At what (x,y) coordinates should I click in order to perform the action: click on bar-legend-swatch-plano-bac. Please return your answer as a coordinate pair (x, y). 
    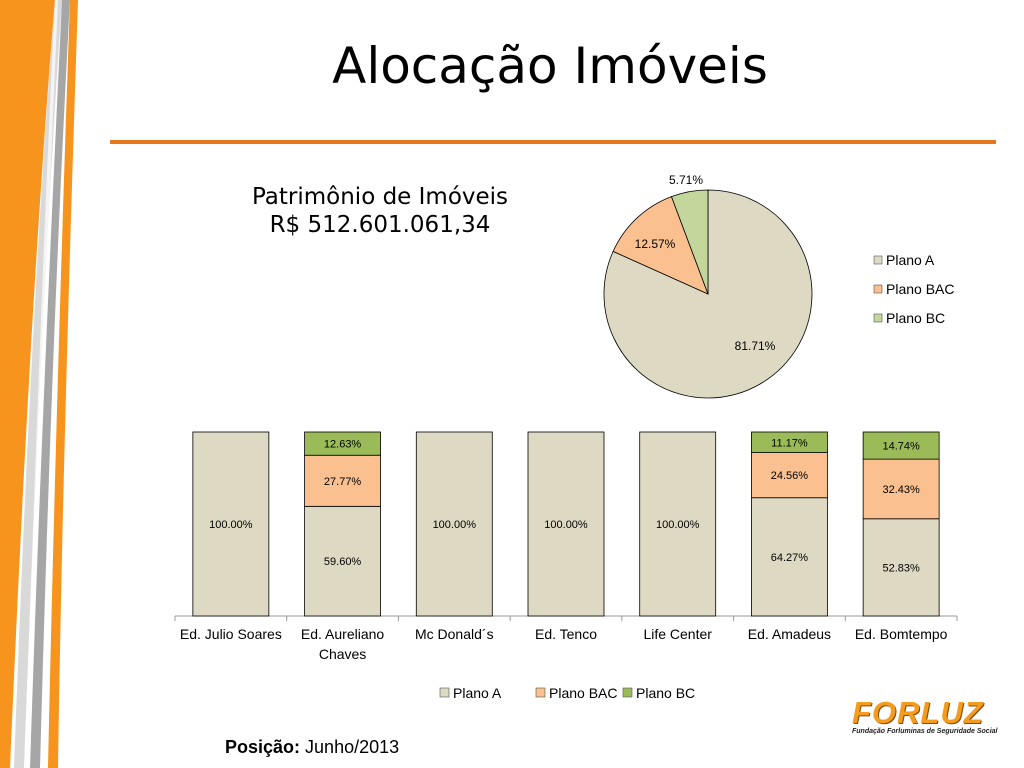
    Looking at the image, I should click on (540, 692).